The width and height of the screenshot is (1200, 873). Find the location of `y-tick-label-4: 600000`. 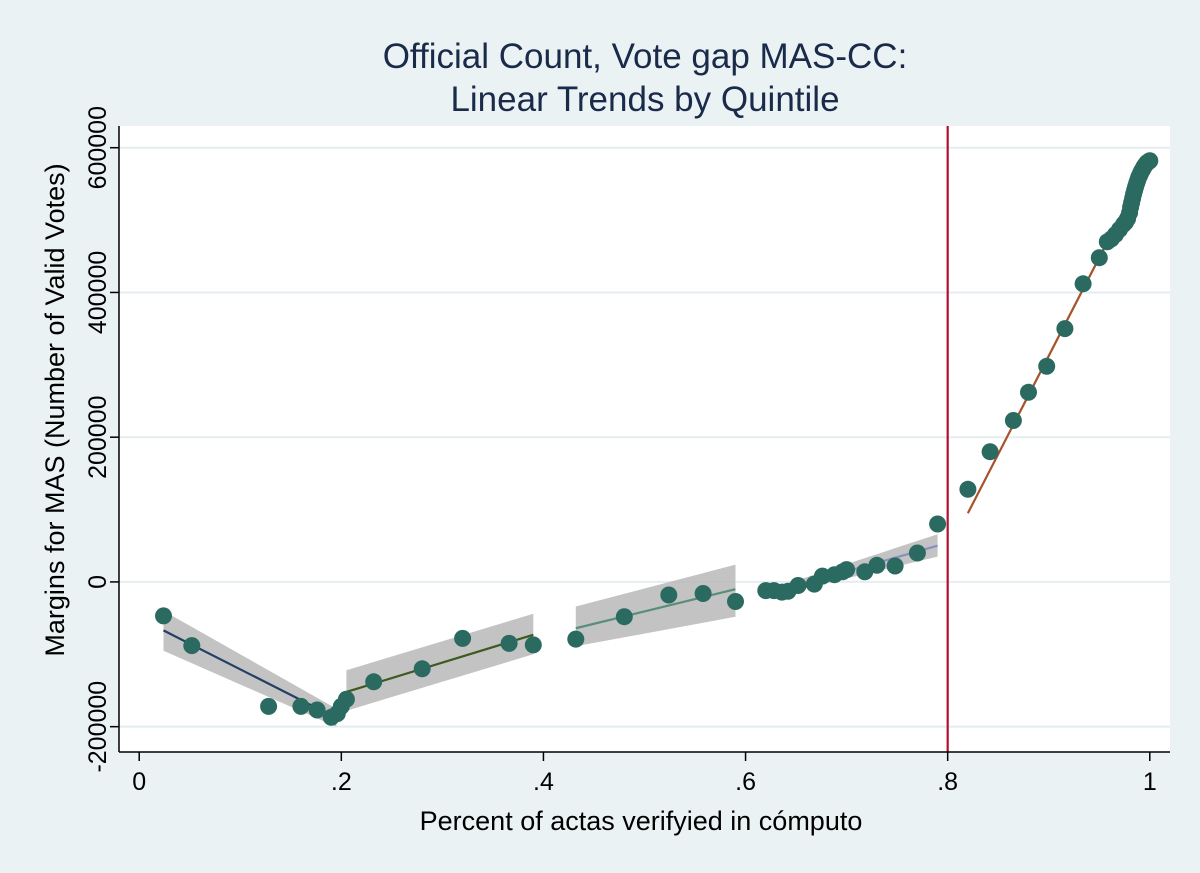

y-tick-label-4: 600000 is located at coordinates (98, 147).